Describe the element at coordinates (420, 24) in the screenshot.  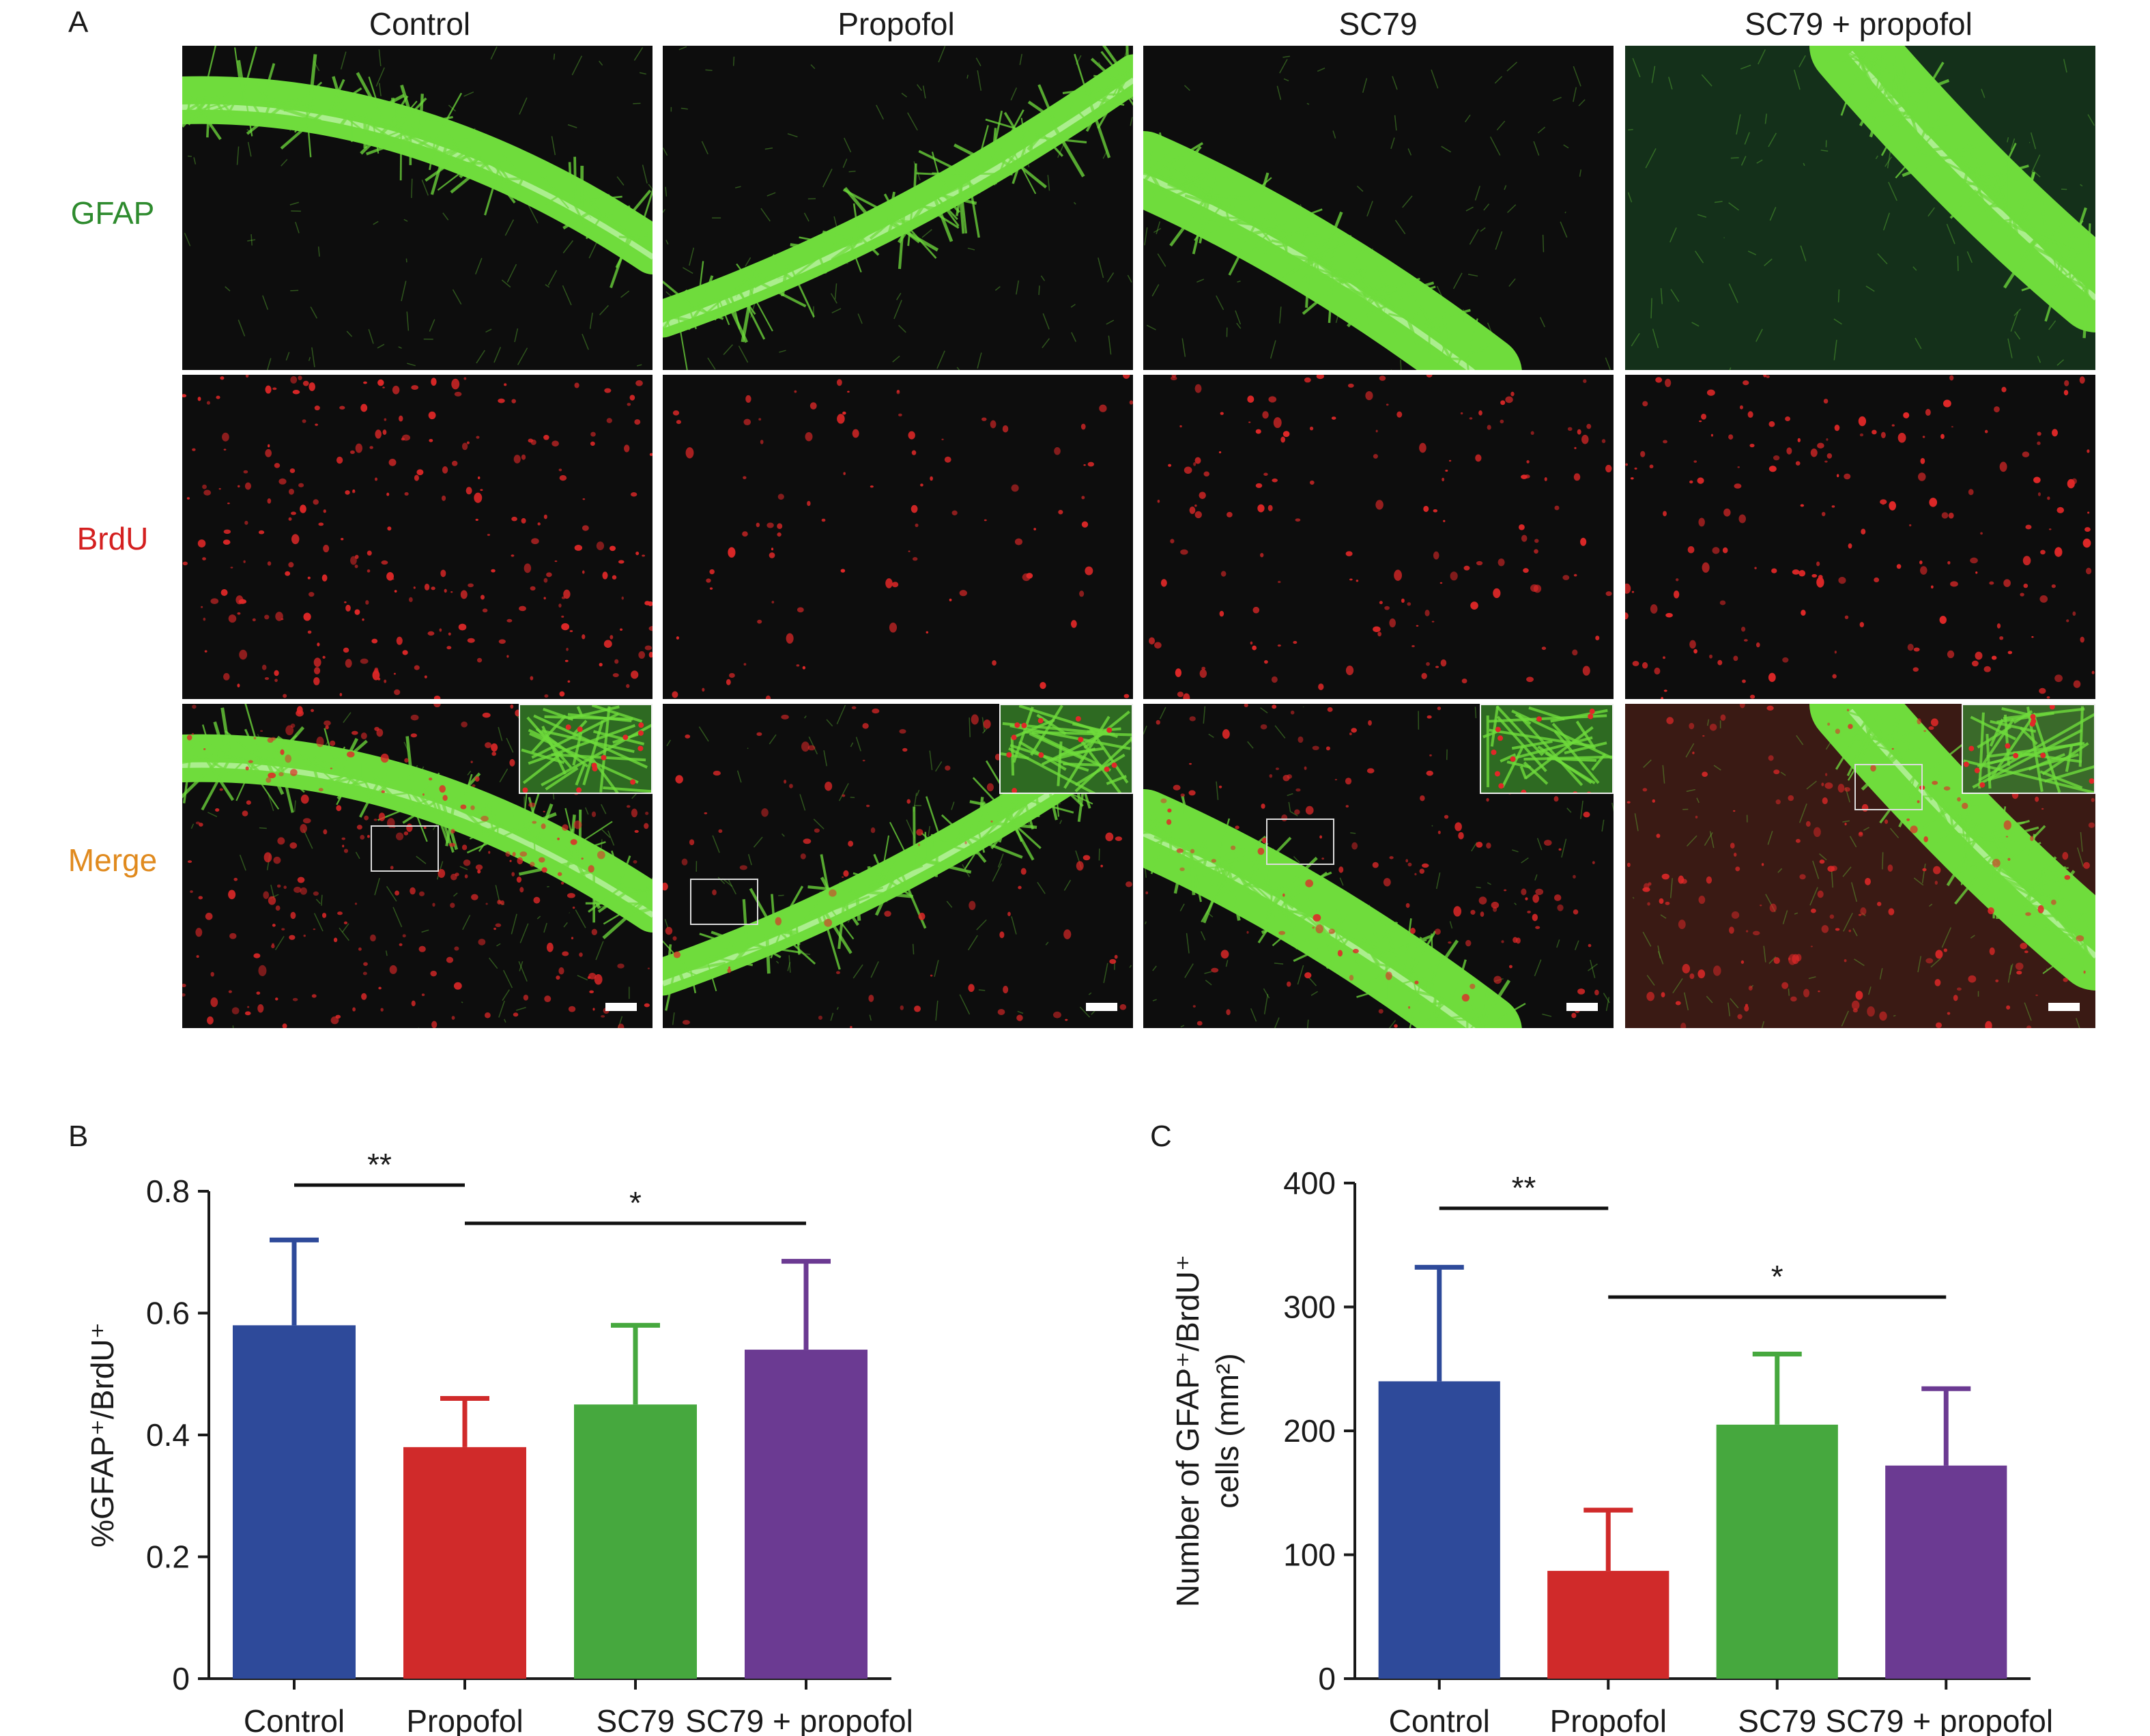
I see `column-title-control: Control` at that location.